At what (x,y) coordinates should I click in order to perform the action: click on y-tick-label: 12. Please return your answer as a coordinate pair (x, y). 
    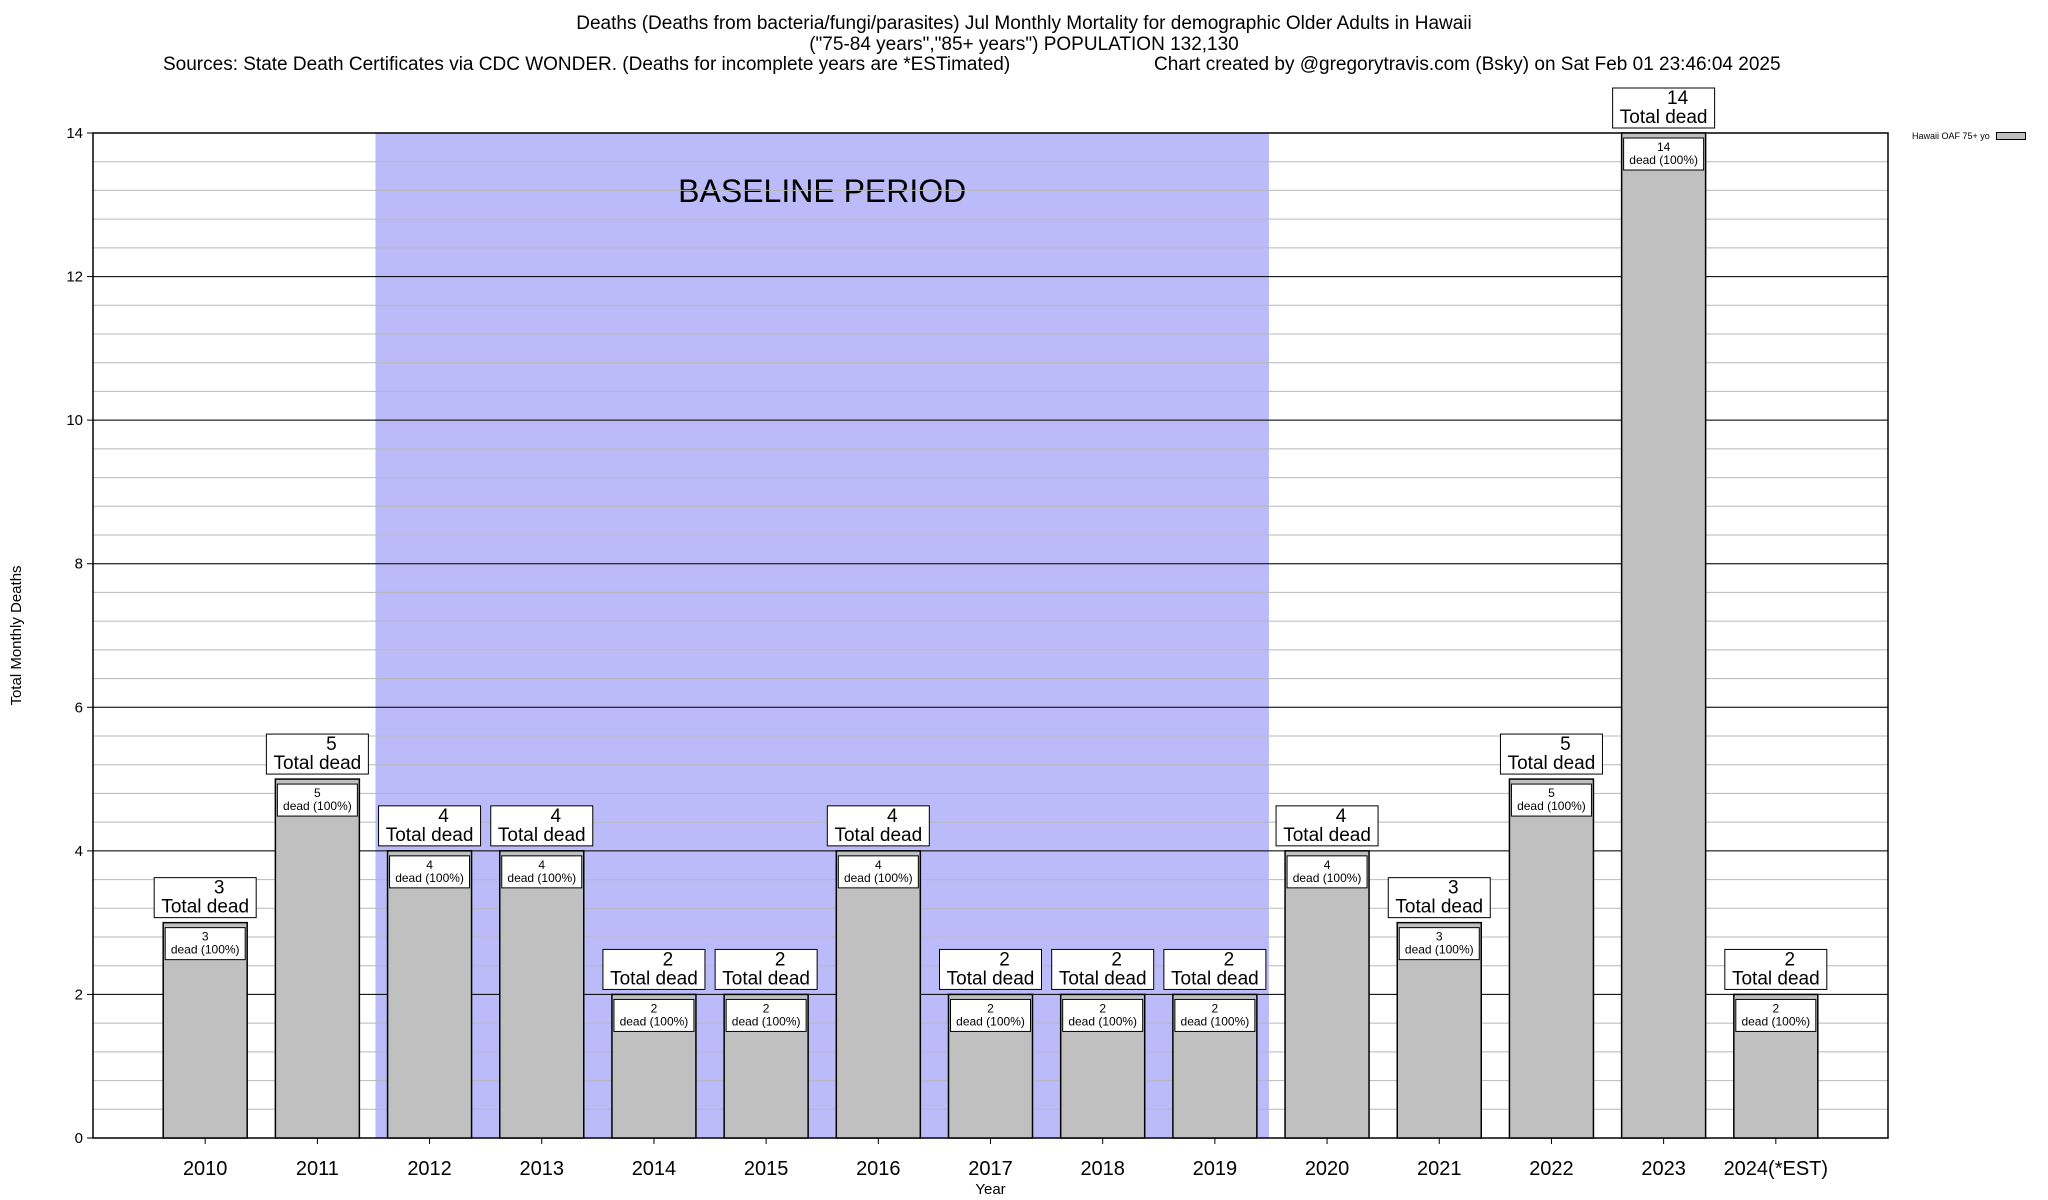
    Looking at the image, I should click on (74, 277).